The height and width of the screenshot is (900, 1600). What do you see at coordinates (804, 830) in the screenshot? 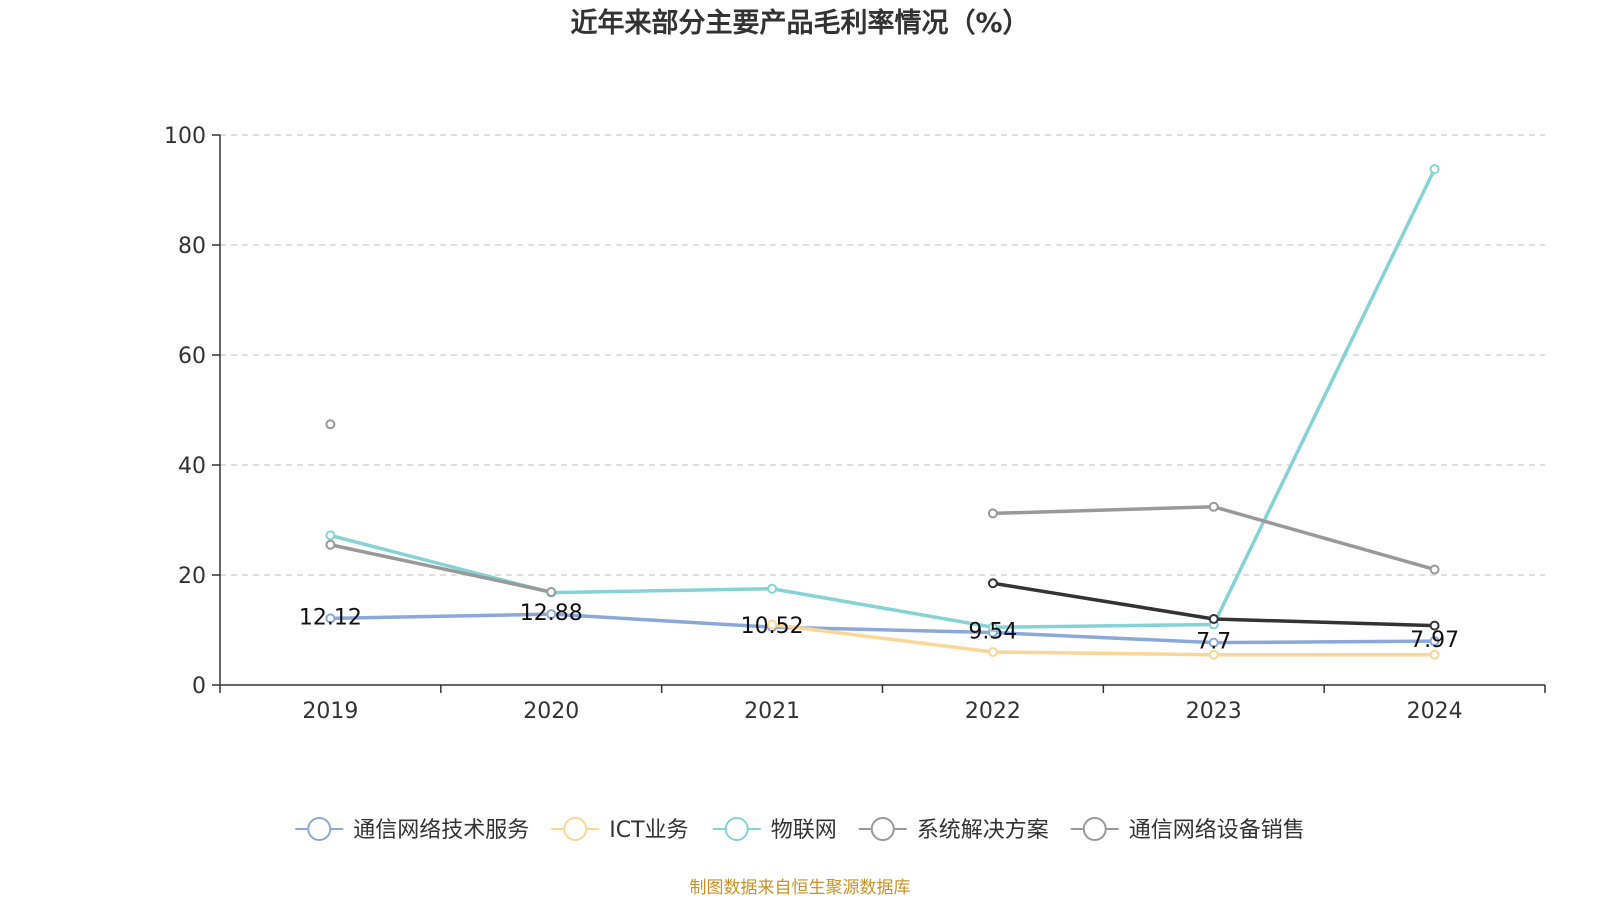
I see `legend-label: 物联网` at bounding box center [804, 830].